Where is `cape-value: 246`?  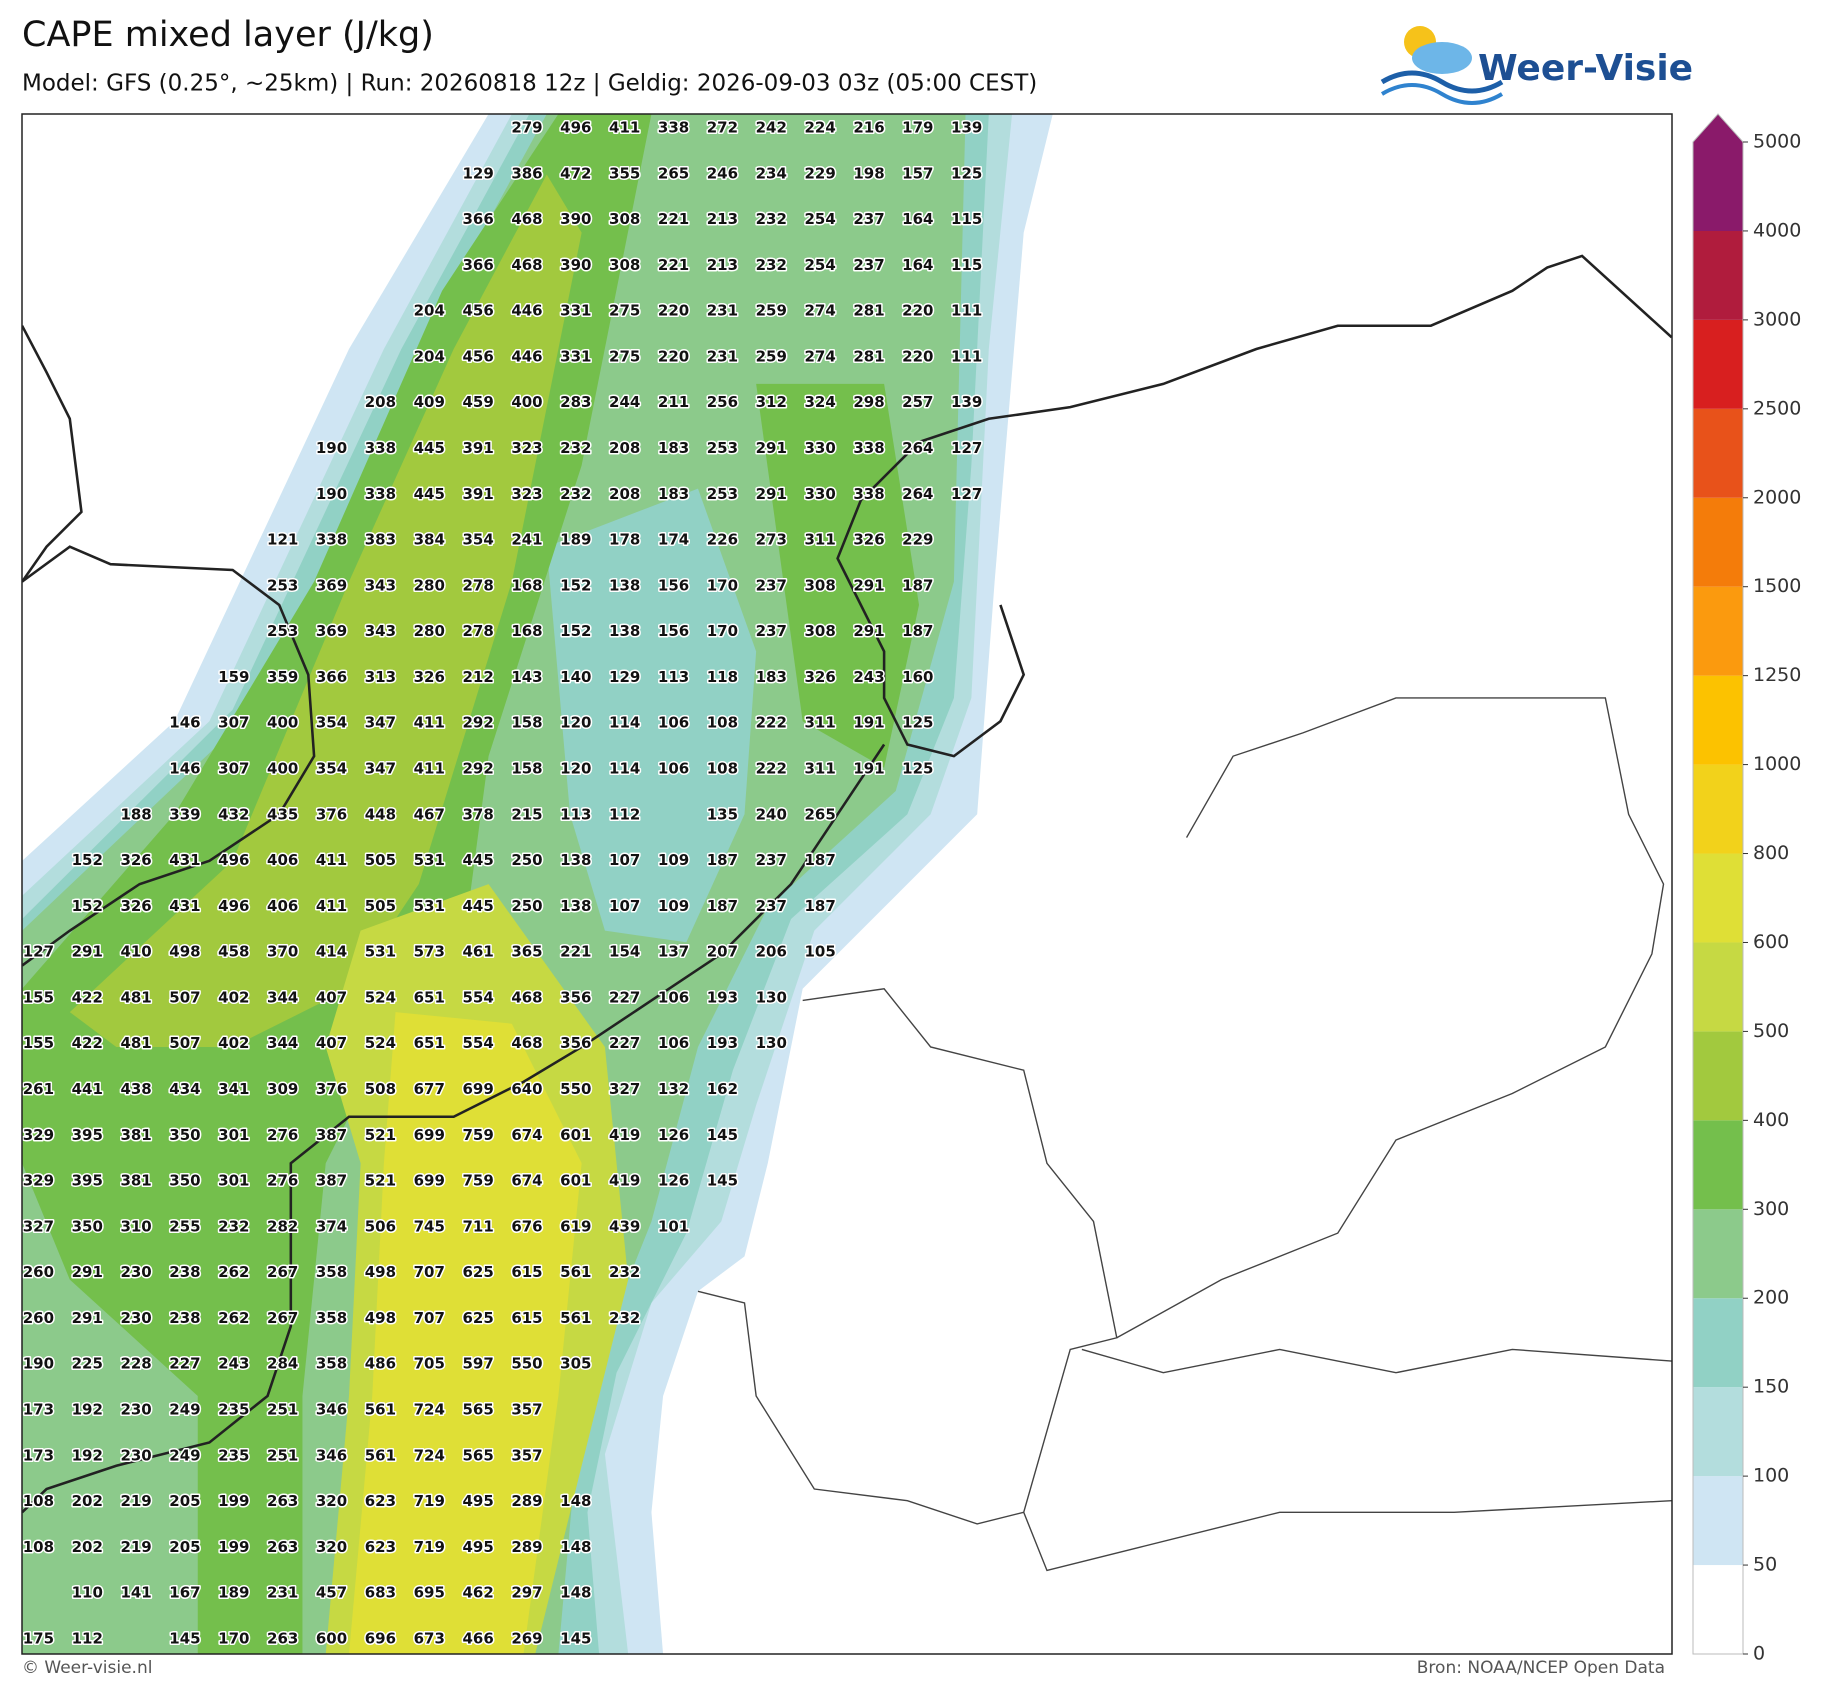 cape-value: 246 is located at coordinates (722, 173).